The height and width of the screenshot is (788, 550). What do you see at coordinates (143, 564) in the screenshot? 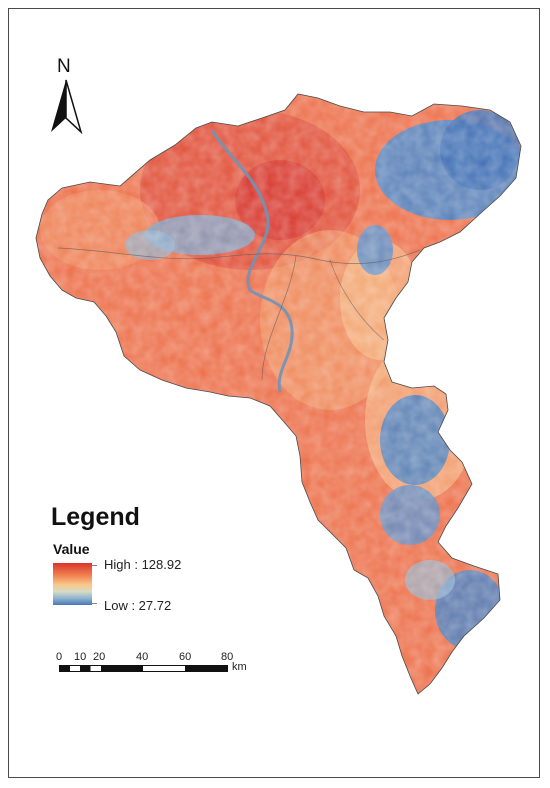
I see `legend-high-label: High : 128.92` at bounding box center [143, 564].